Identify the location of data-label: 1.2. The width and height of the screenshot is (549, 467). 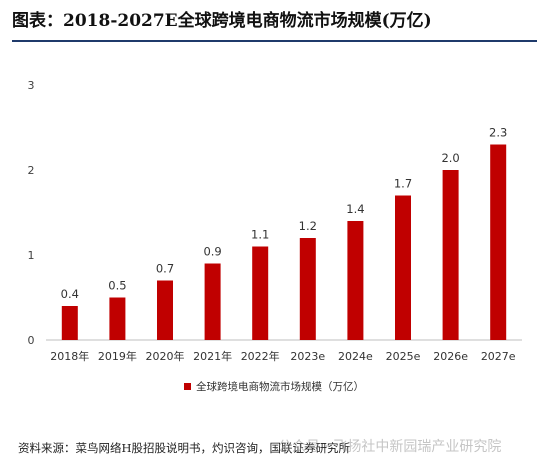
(308, 226).